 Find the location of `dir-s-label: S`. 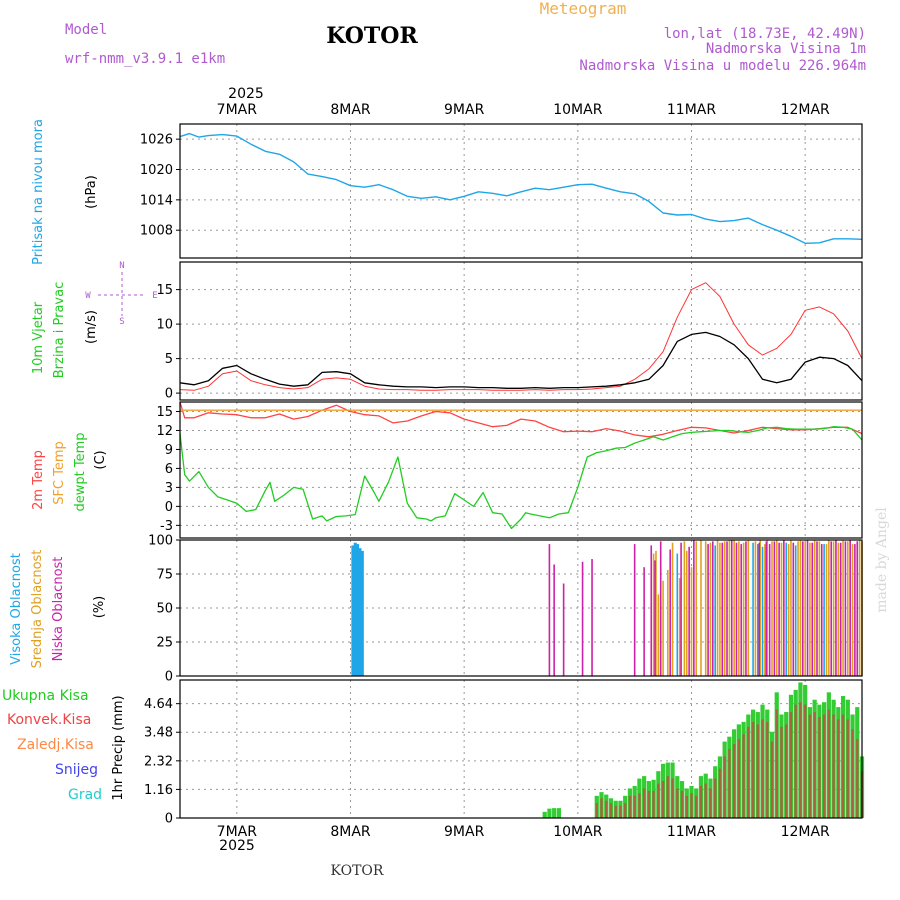

dir-s-label: S is located at coordinates (121, 322).